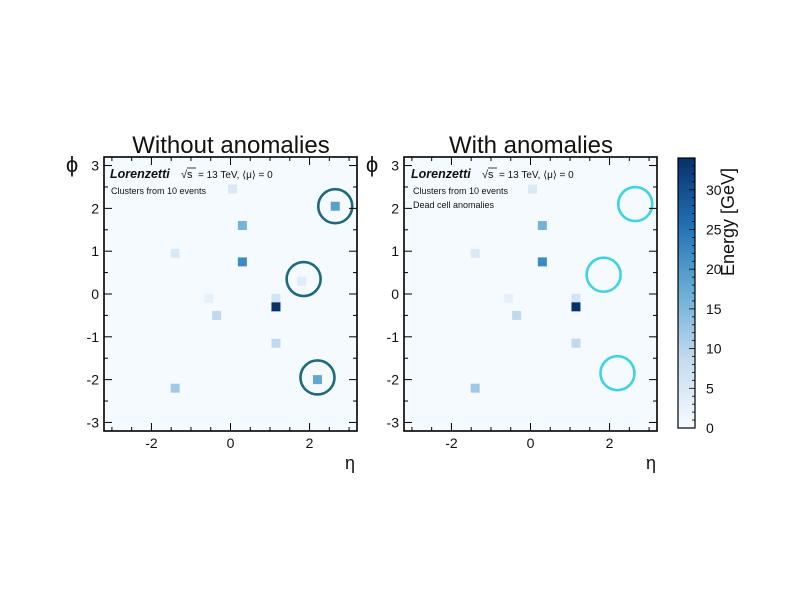 This screenshot has height=600, width=800. I want to click on colorbar: 0 5 10 15 20 25 30 Energy [GeV], so click(707, 296).